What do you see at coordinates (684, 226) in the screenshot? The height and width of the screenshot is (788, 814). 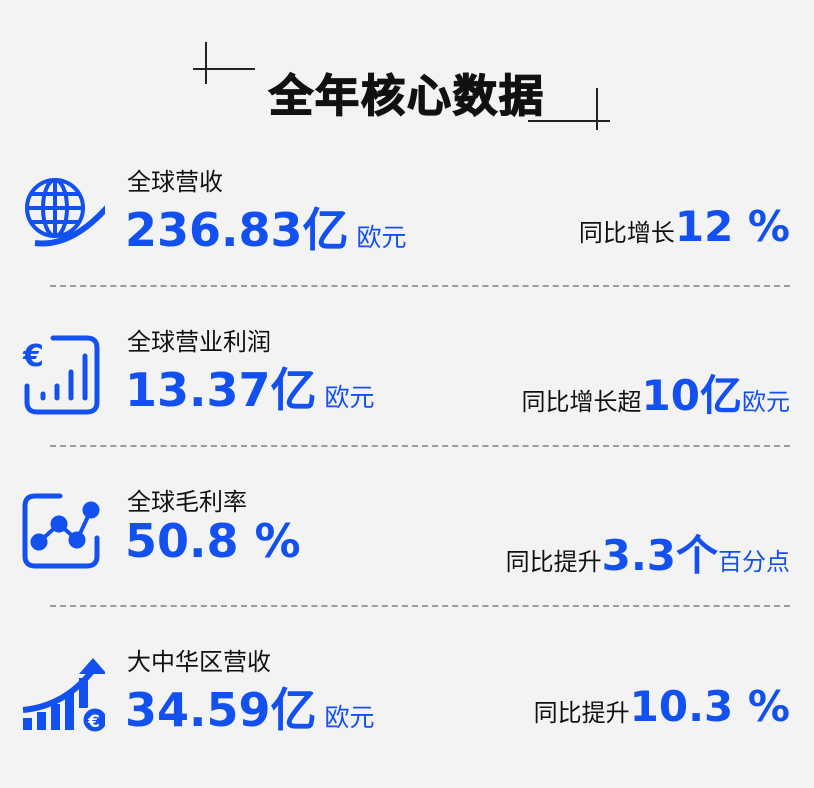 I see `yoy-comparison: 同比增长12 %` at bounding box center [684, 226].